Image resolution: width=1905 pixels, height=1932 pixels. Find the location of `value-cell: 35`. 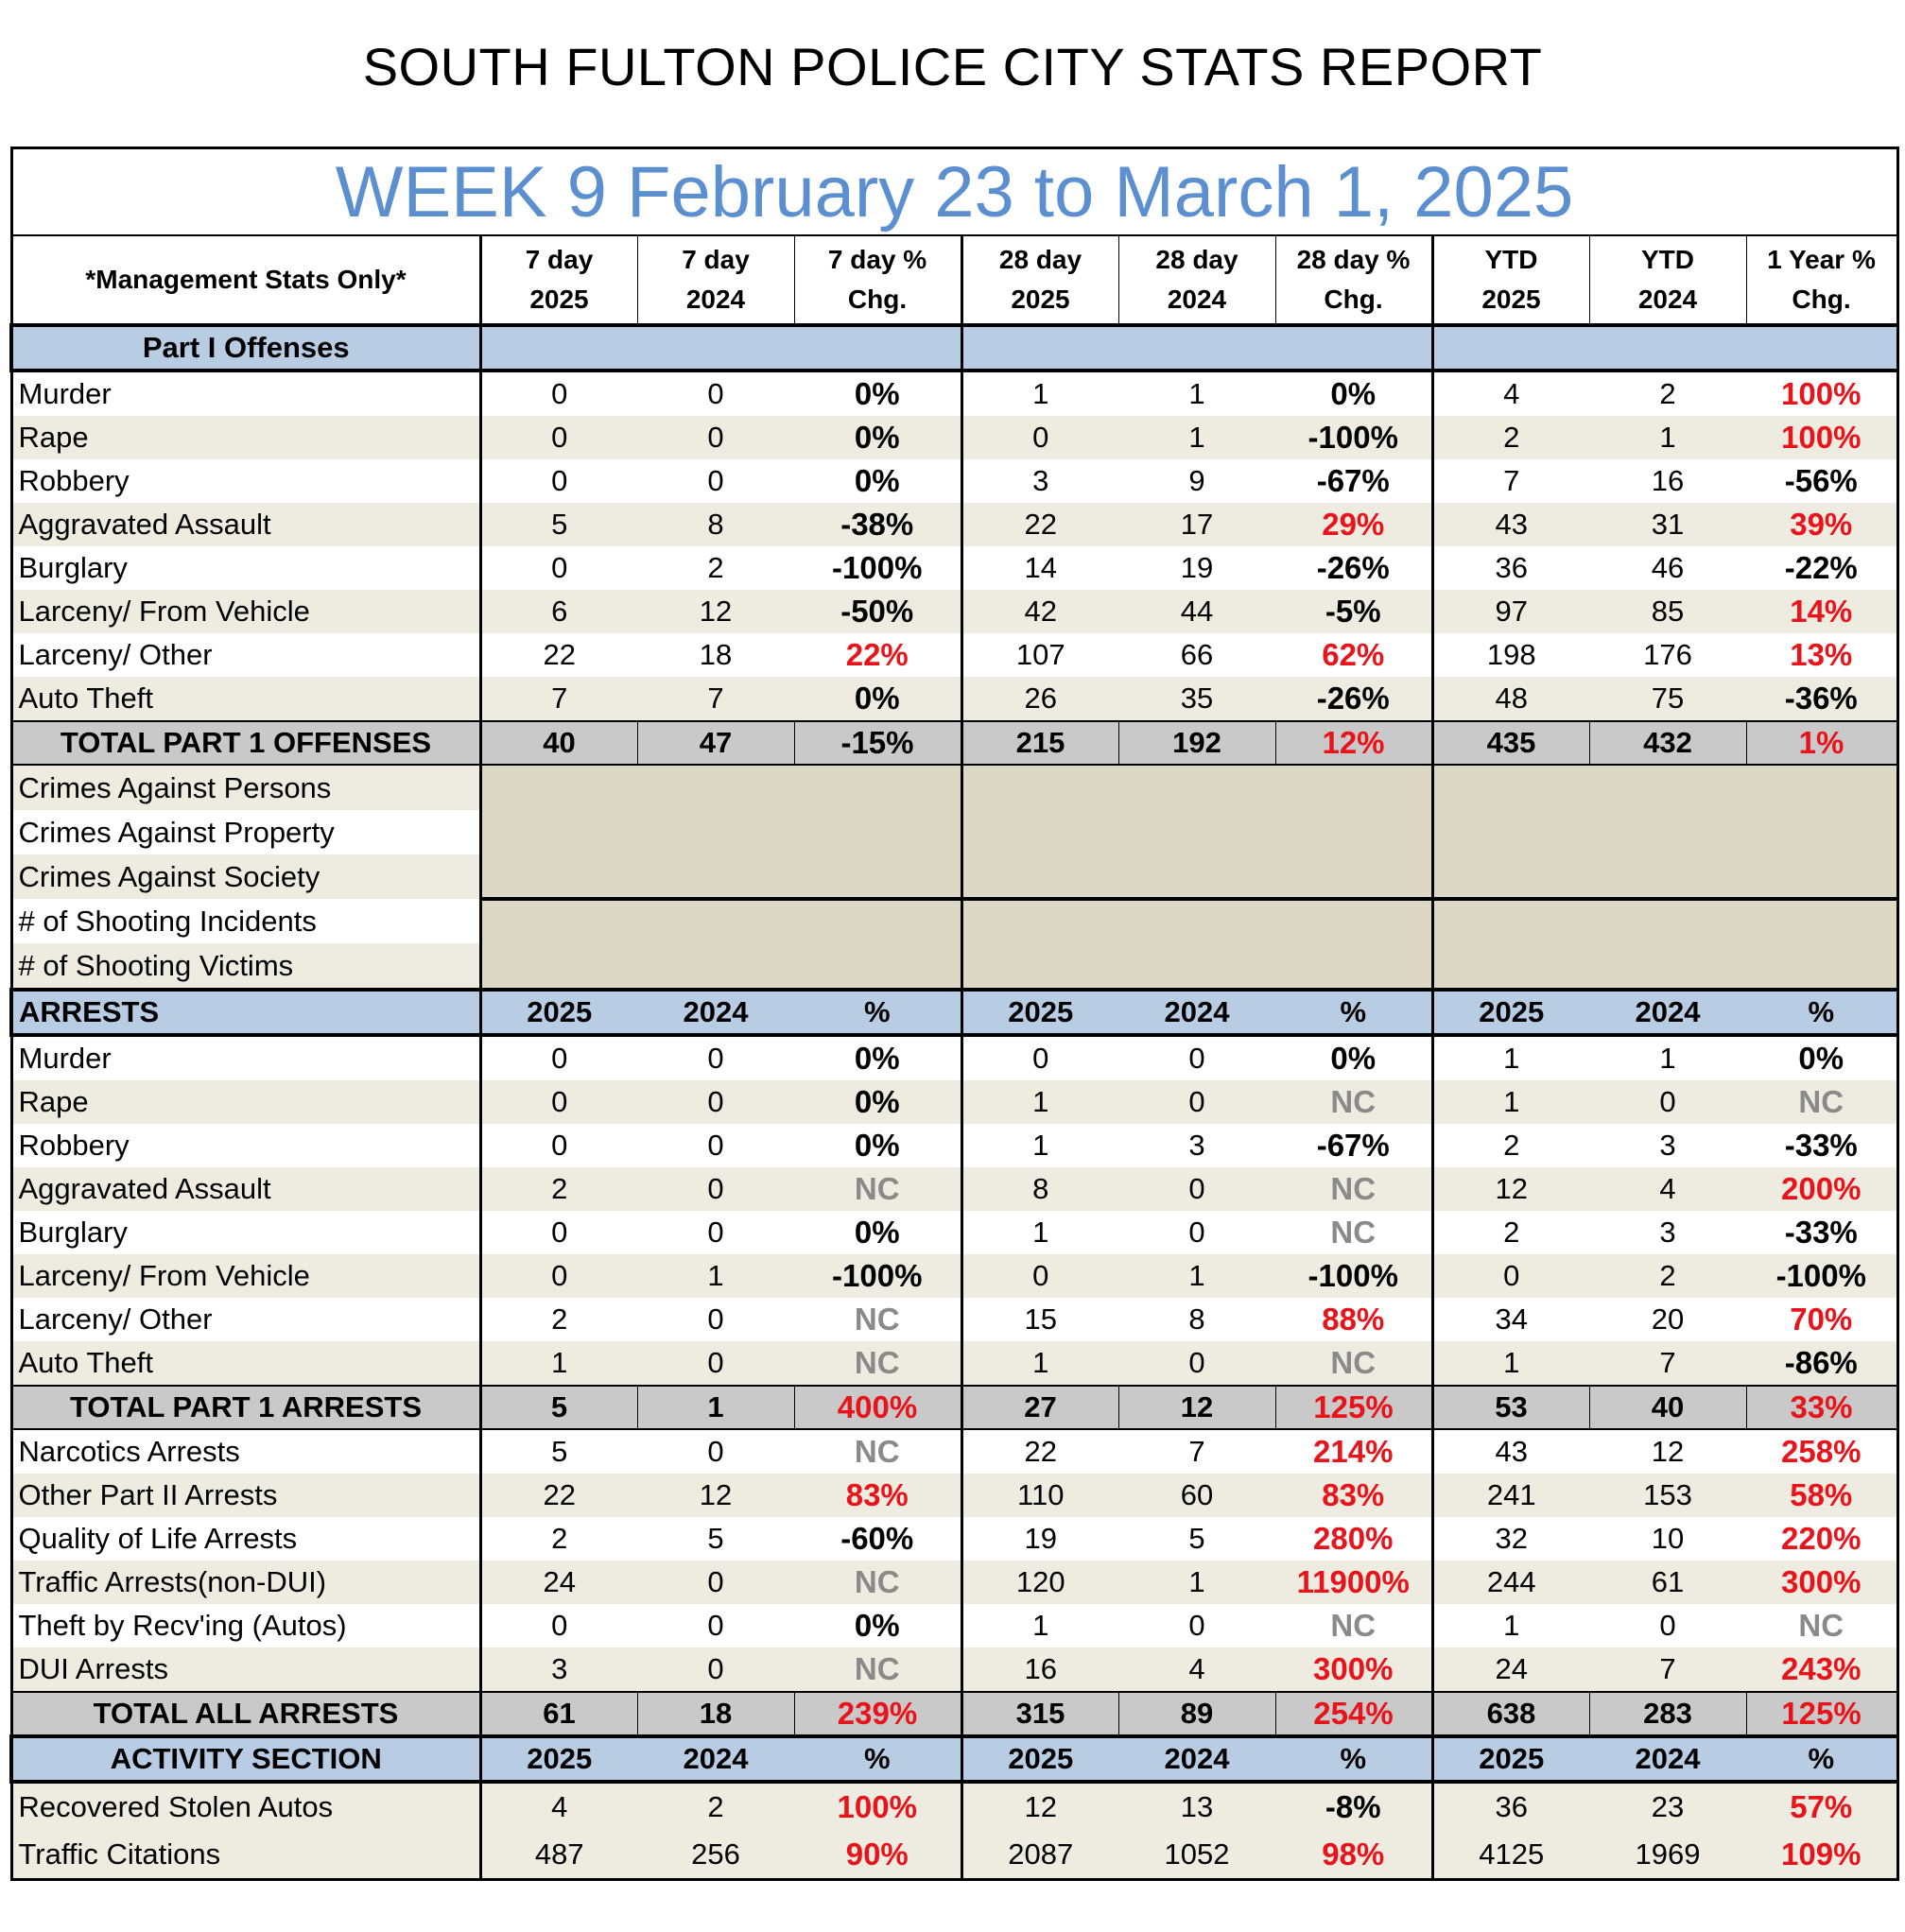

value-cell: 35 is located at coordinates (1196, 699).